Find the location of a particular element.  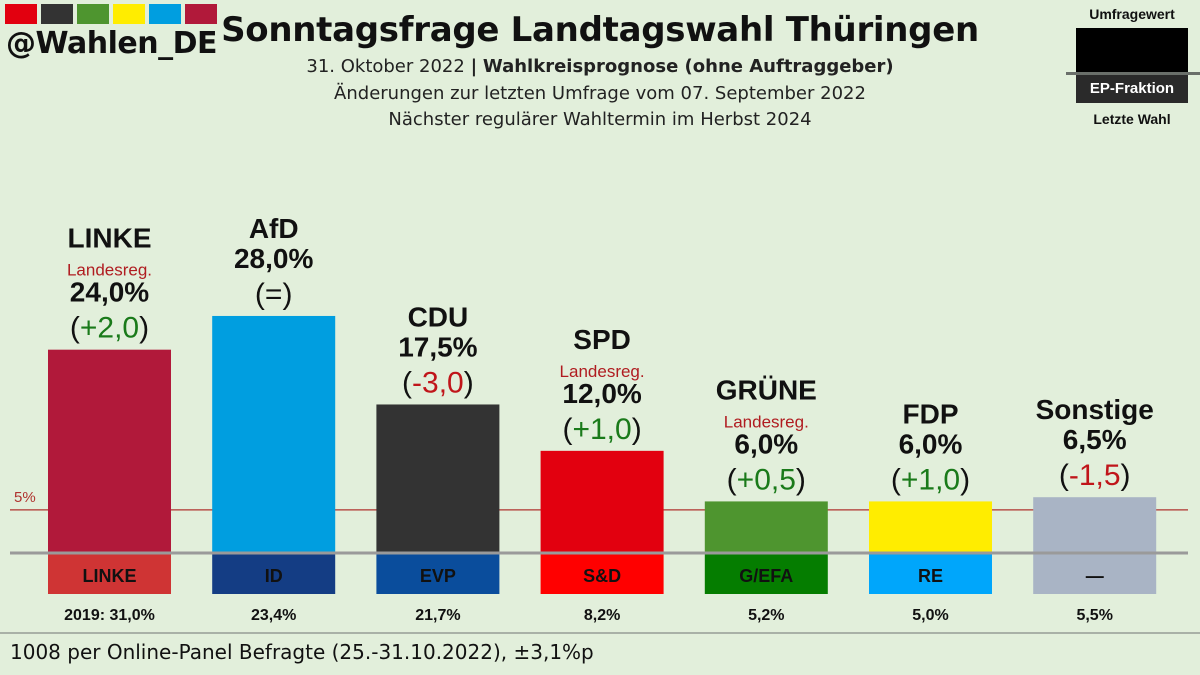

legend-bar-swatch is located at coordinates (1132, 51).